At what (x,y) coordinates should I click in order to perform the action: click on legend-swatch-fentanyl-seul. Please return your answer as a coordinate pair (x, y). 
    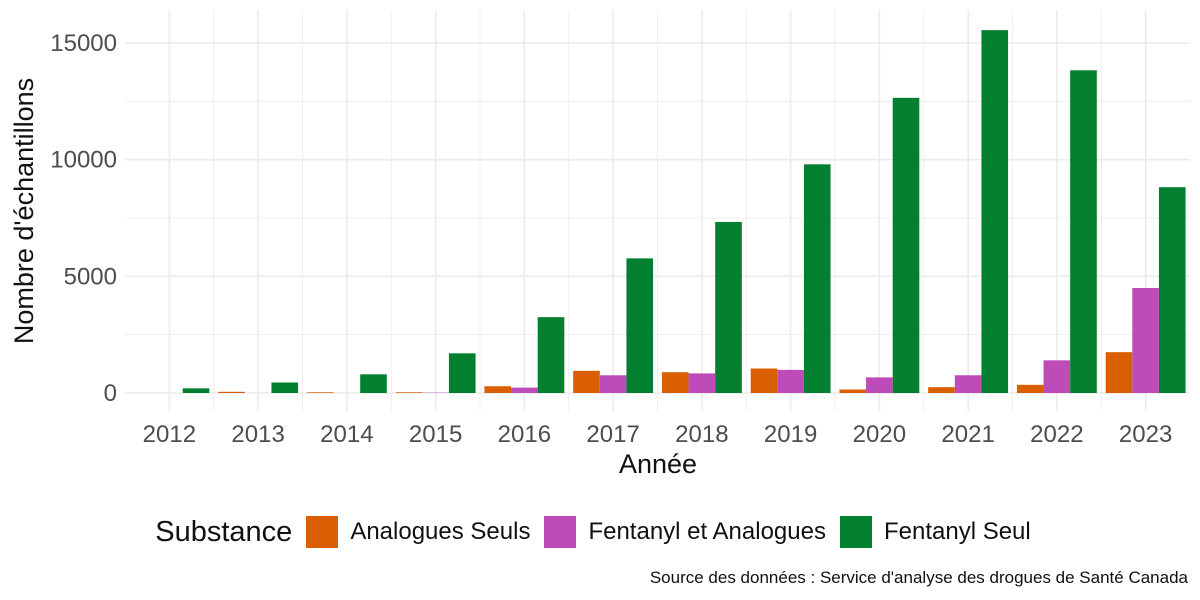
    Looking at the image, I should click on (855, 532).